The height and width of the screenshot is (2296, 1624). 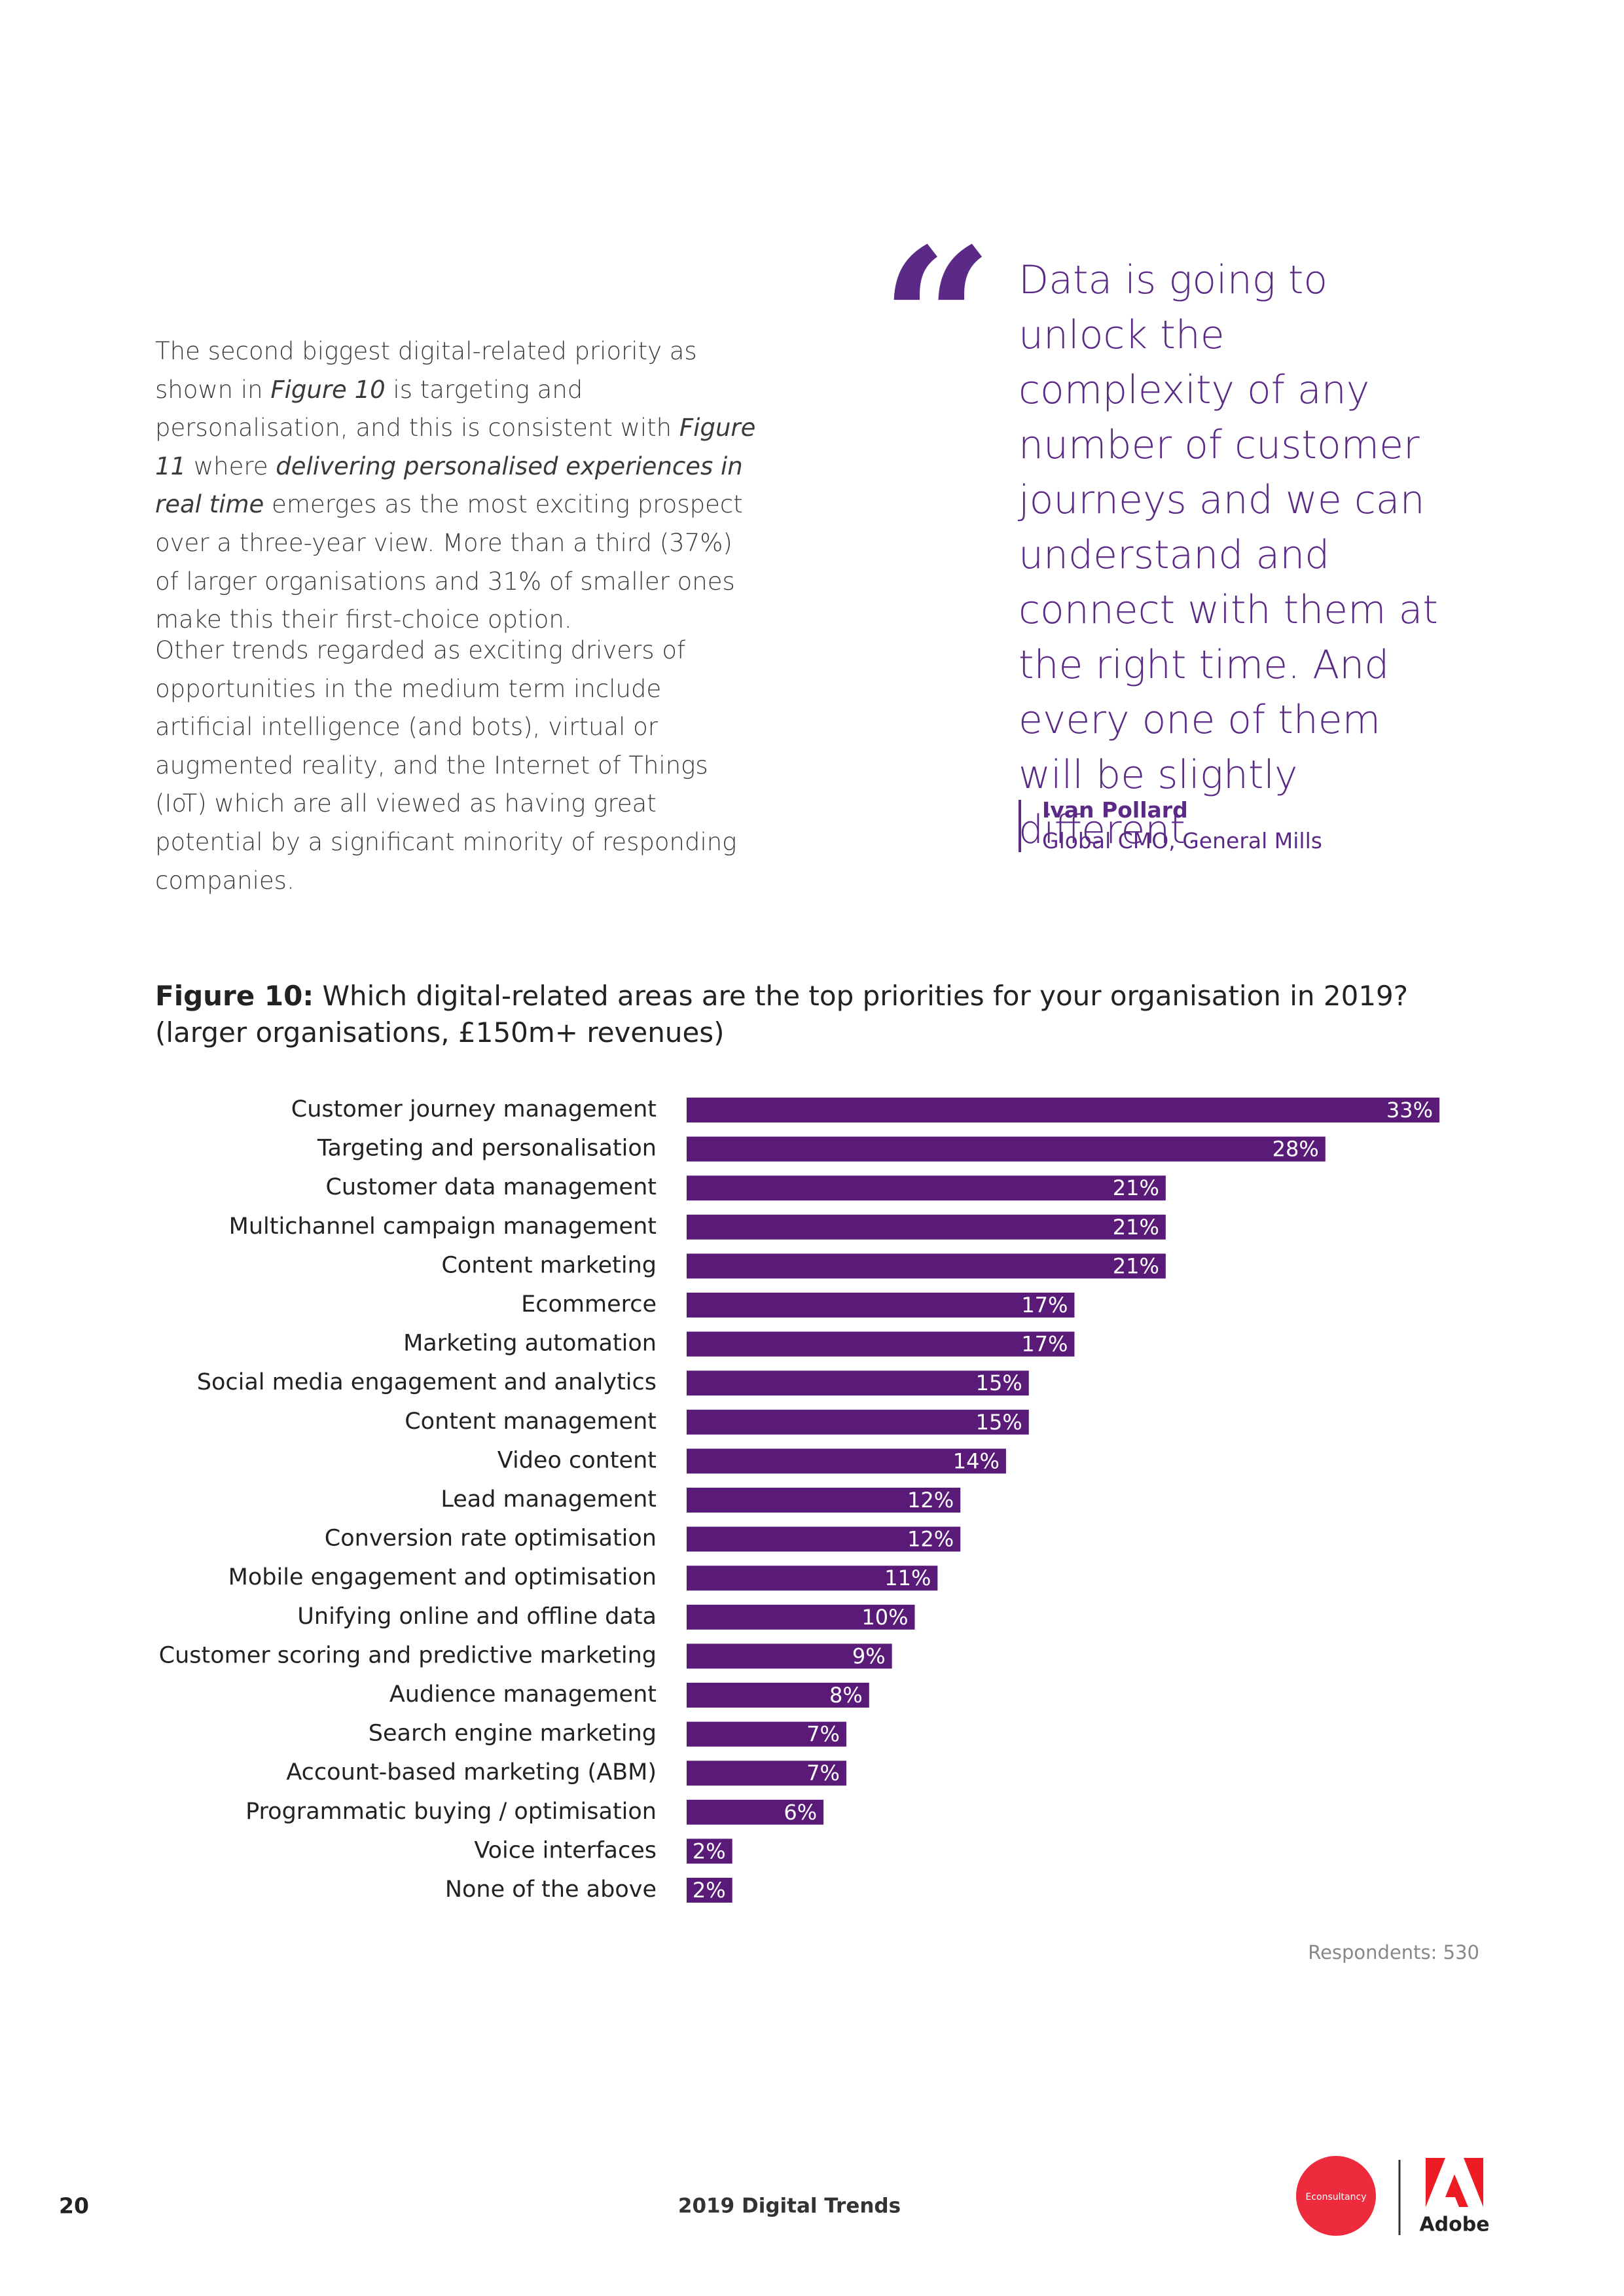 I want to click on italic-text: Figure 10, so click(x=328, y=389).